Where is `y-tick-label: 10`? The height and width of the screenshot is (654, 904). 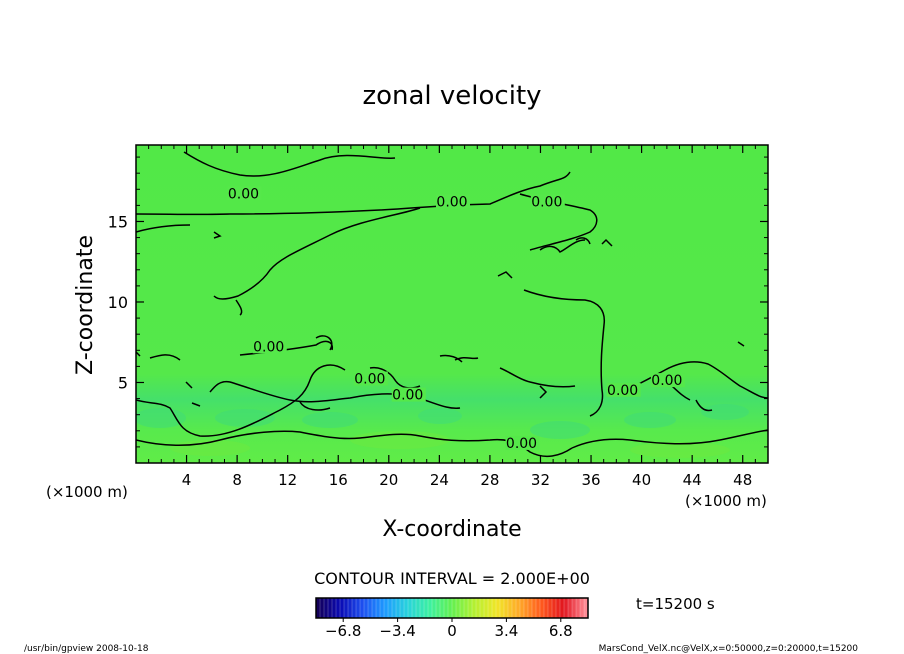
y-tick-label: 10 is located at coordinates (118, 302).